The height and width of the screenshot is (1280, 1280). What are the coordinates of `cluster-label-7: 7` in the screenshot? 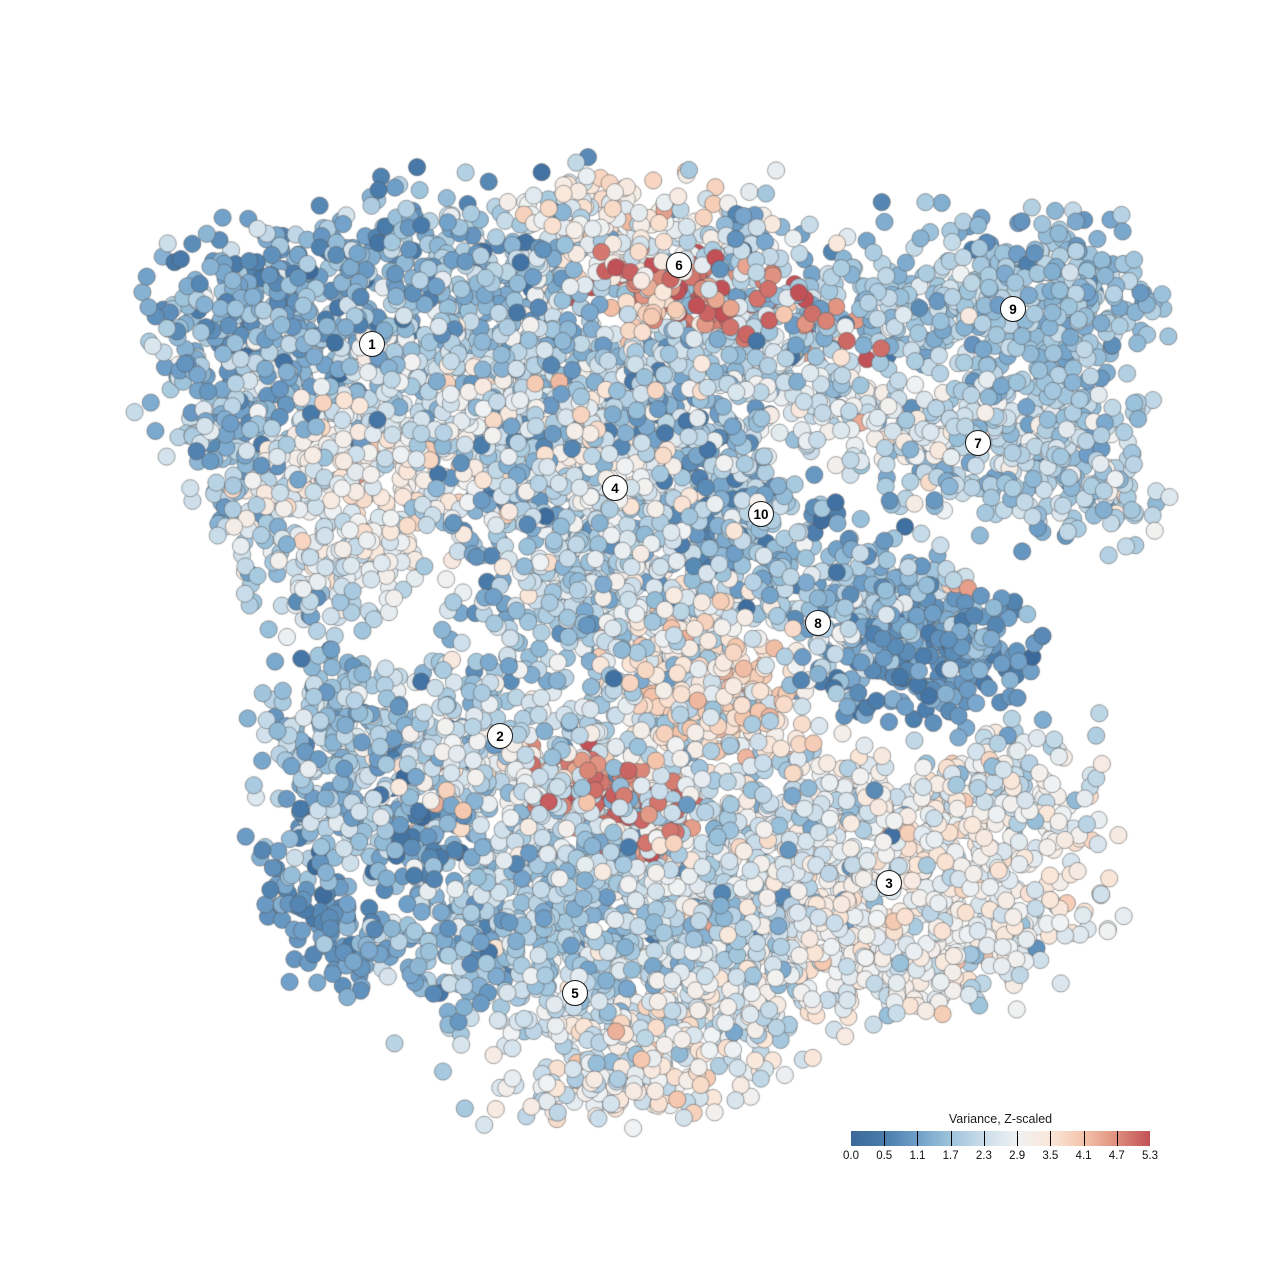 It's located at (978, 443).